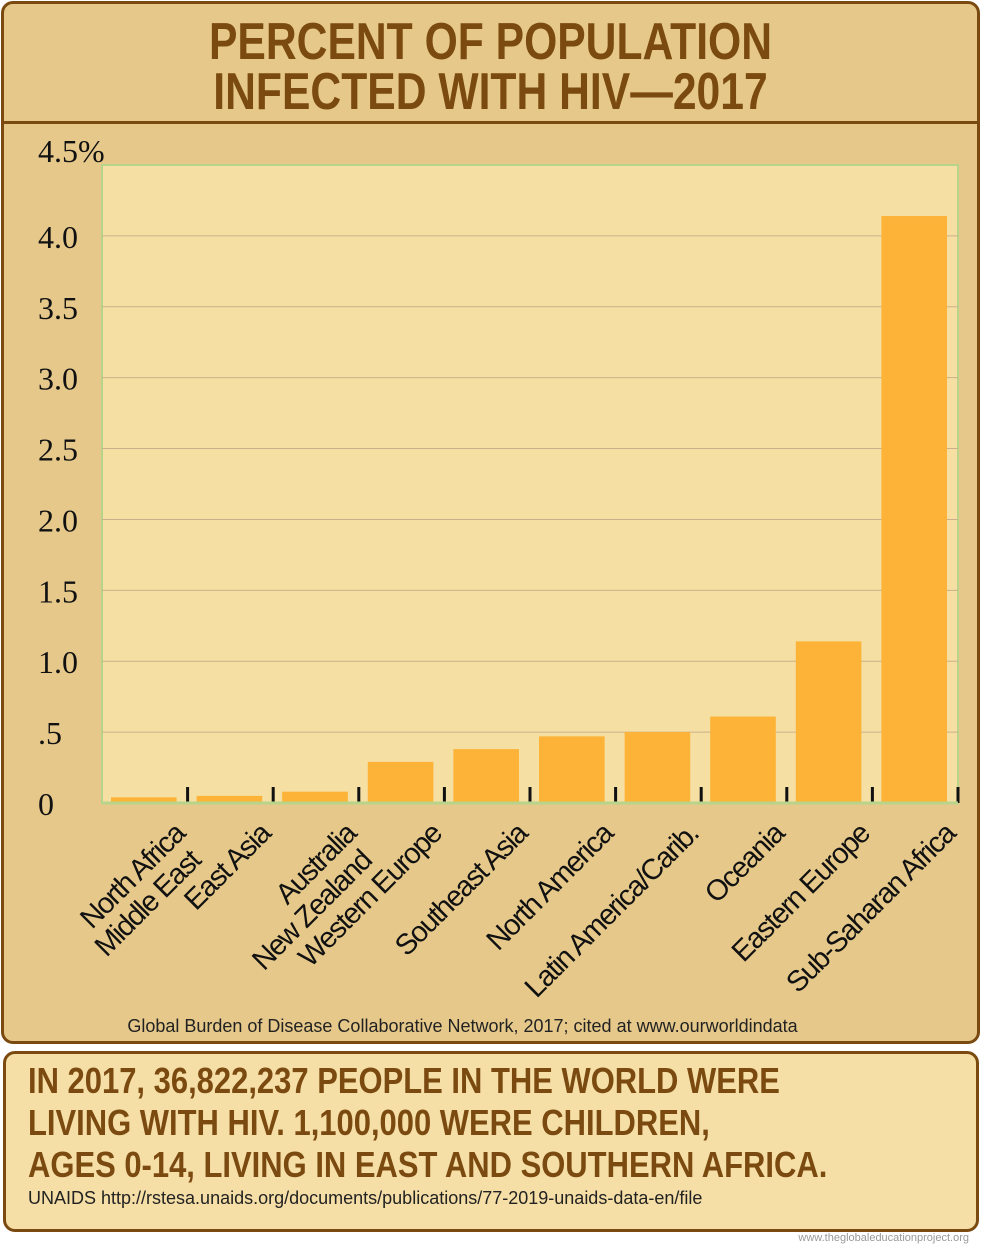  I want to click on y-tick-label: 0, so click(46, 804).